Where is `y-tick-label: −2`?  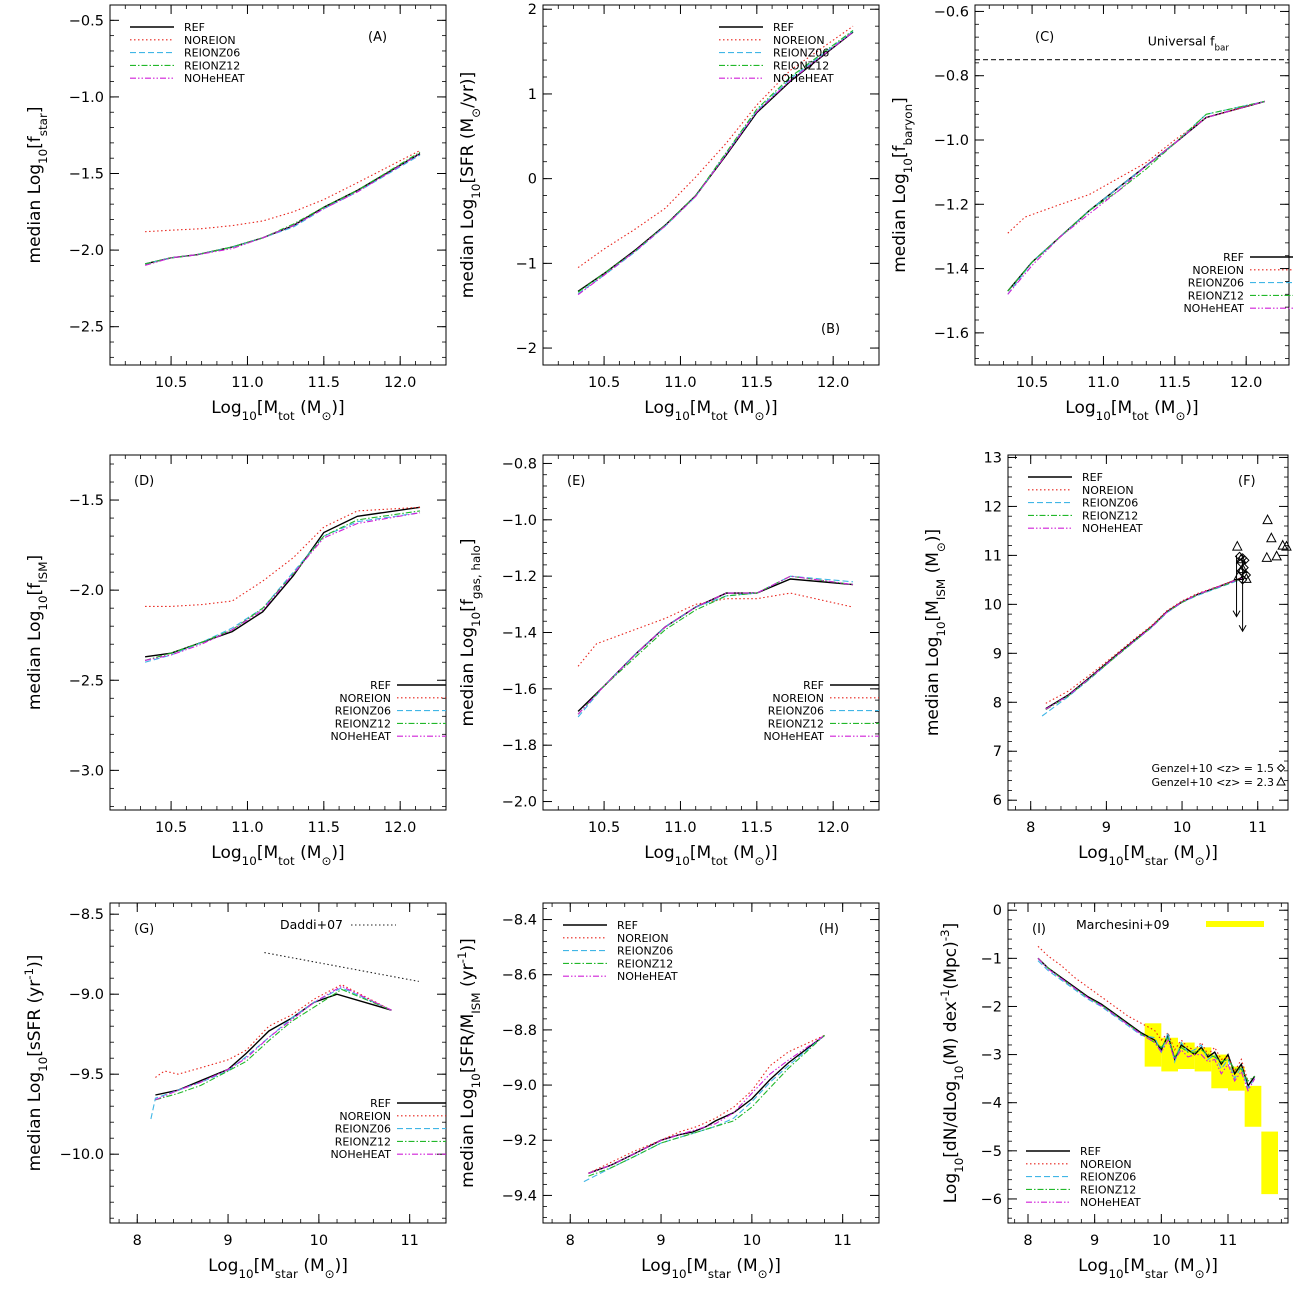 y-tick-label: −2 is located at coordinates (991, 1007).